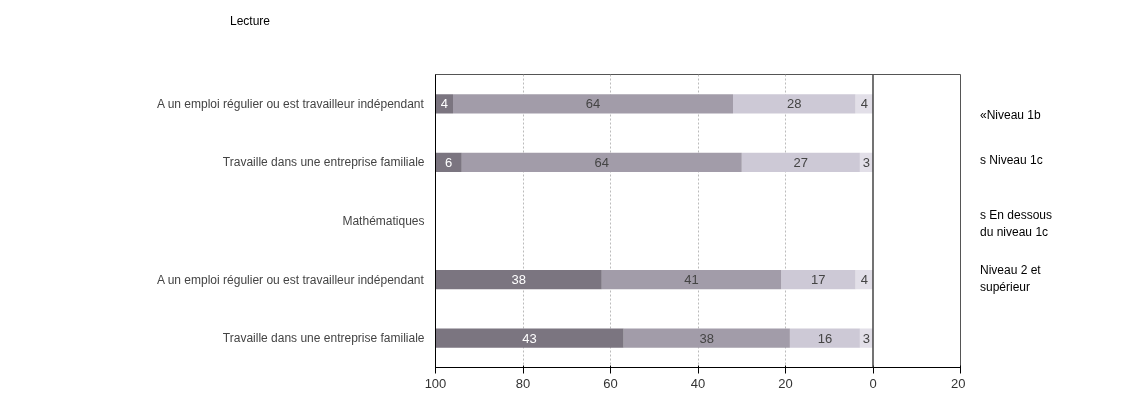  Describe the element at coordinates (1010, 115) in the screenshot. I see `text: «Niveau 1b` at that location.